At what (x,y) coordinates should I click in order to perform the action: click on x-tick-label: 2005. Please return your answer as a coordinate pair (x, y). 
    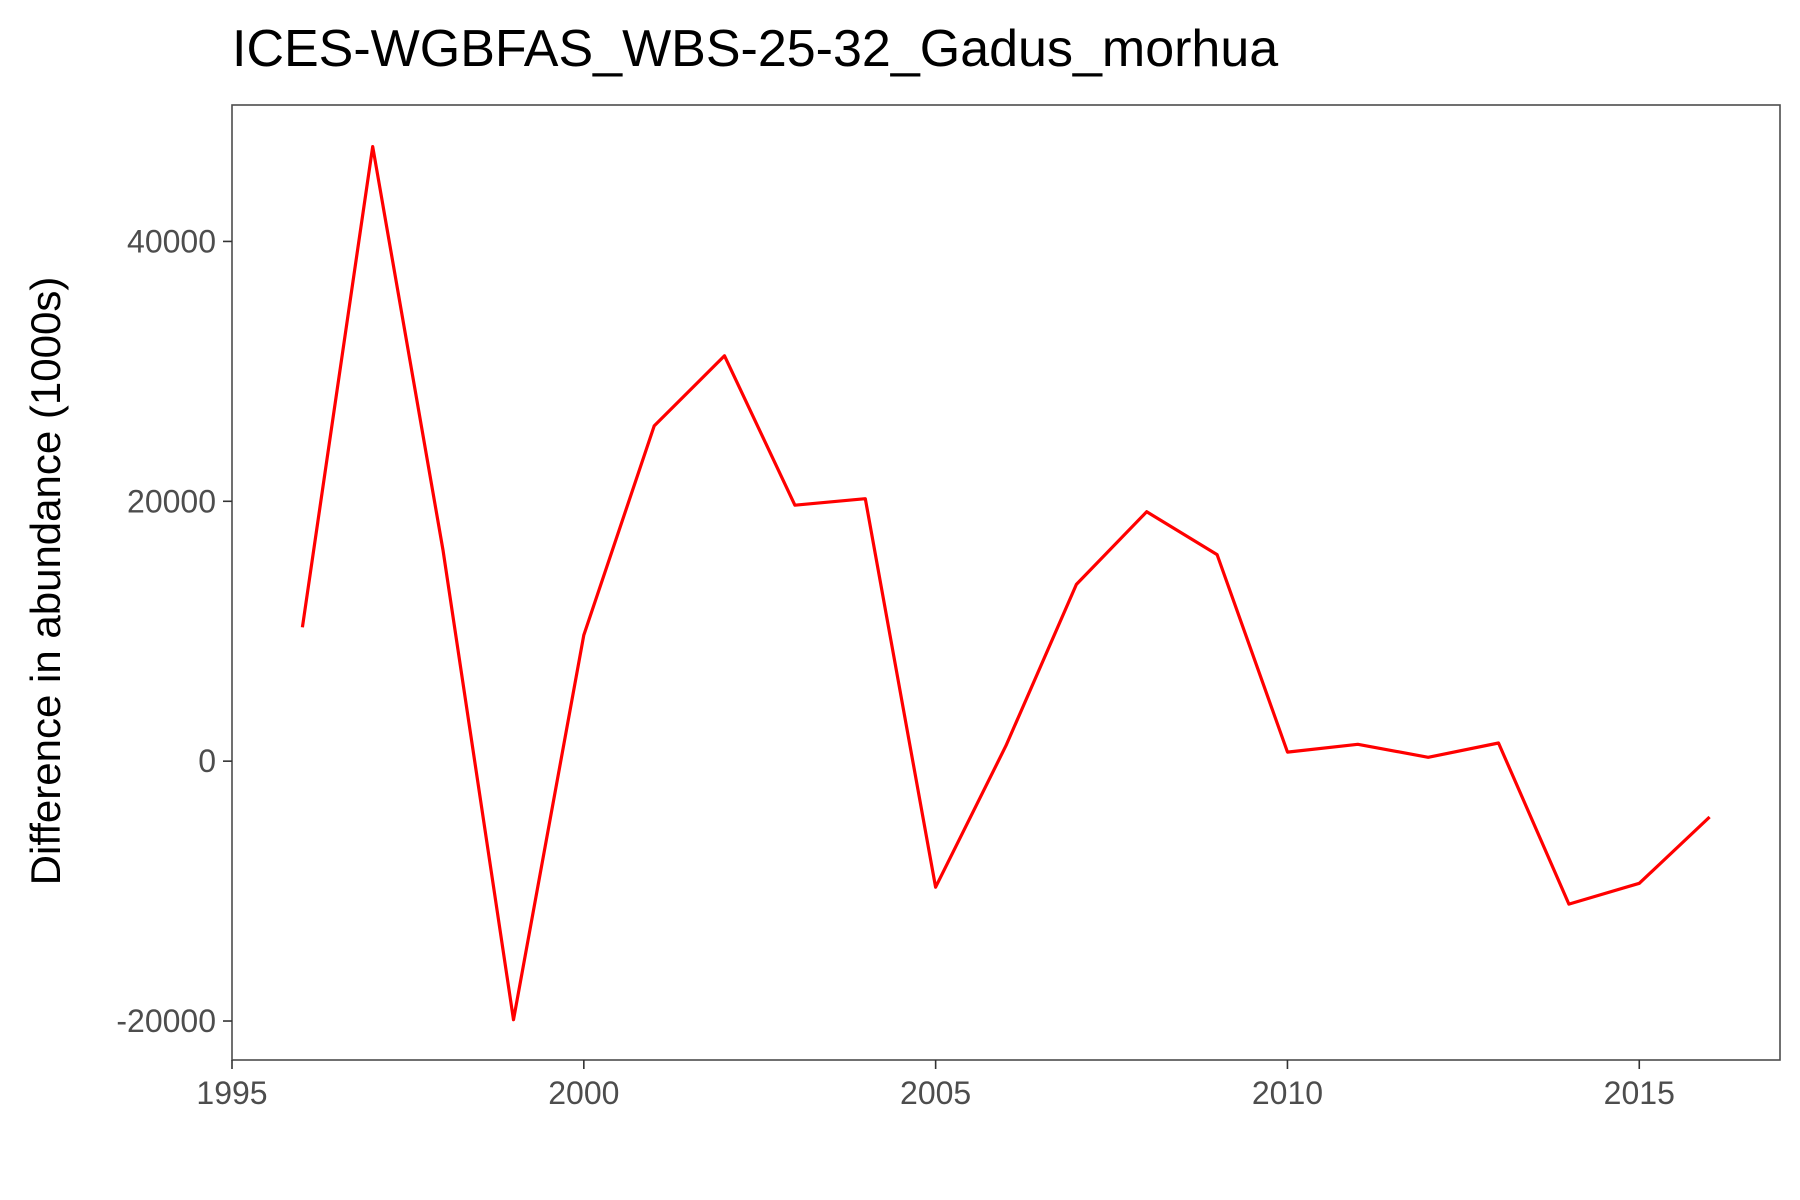
    Looking at the image, I should click on (935, 1093).